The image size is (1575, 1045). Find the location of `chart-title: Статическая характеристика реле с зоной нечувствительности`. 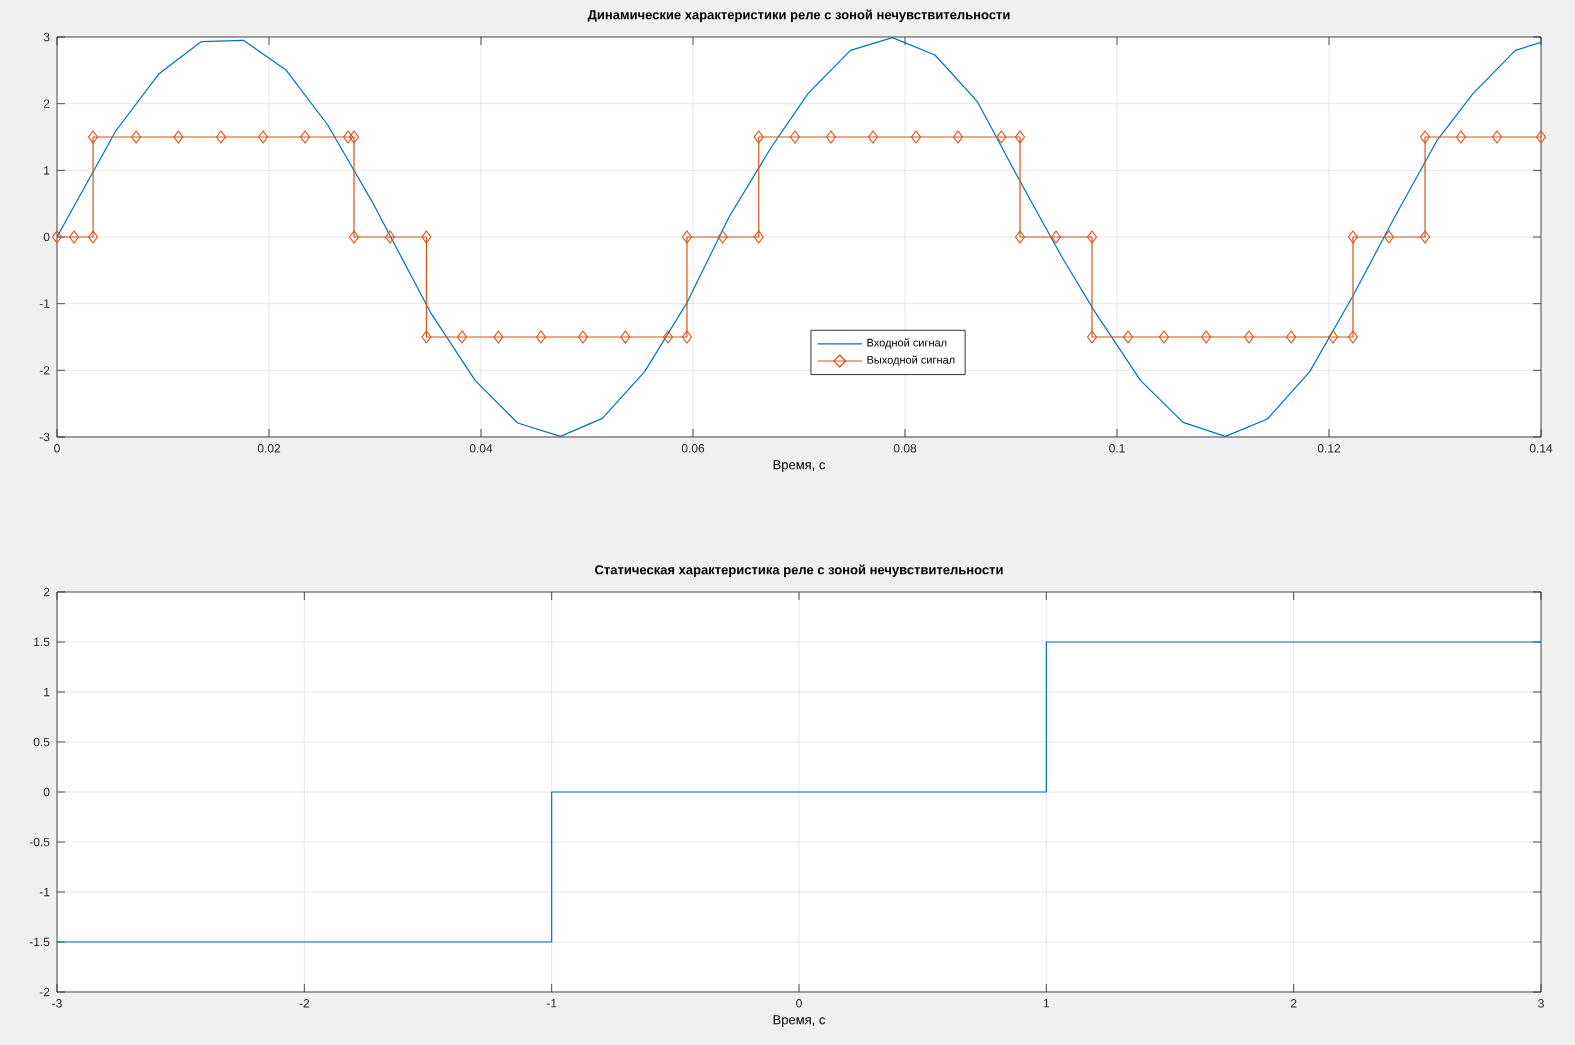

chart-title: Статическая характеристика реле с зоной нечувствительности is located at coordinates (799, 570).